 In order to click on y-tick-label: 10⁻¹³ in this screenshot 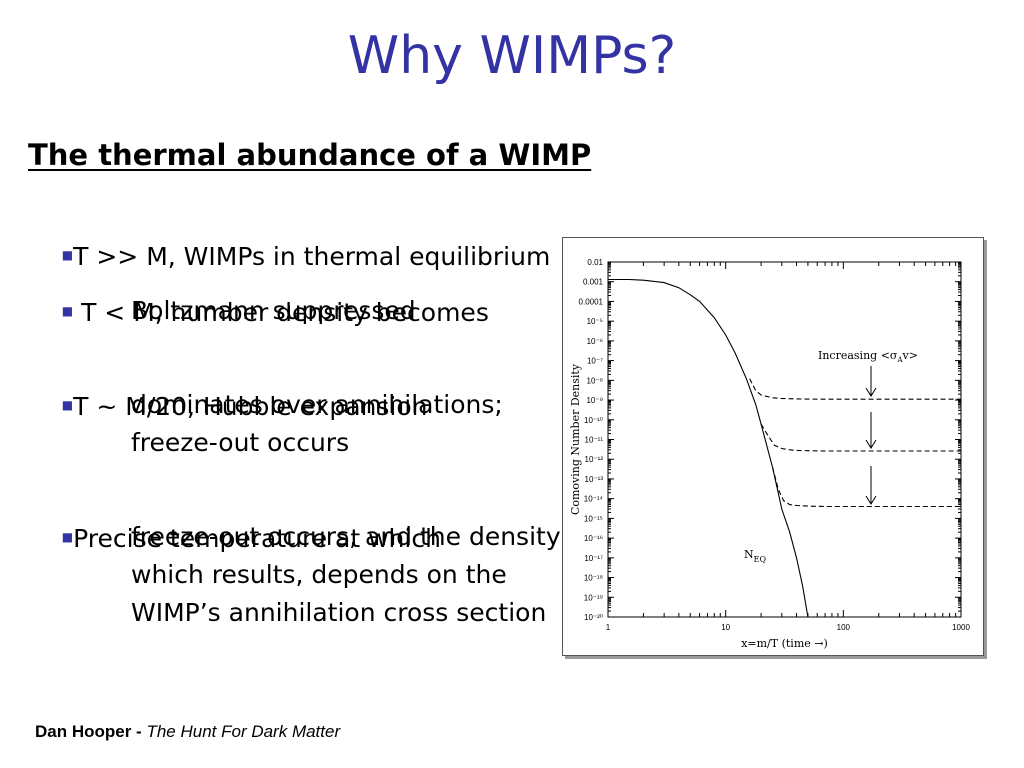, I will do `click(594, 479)`.